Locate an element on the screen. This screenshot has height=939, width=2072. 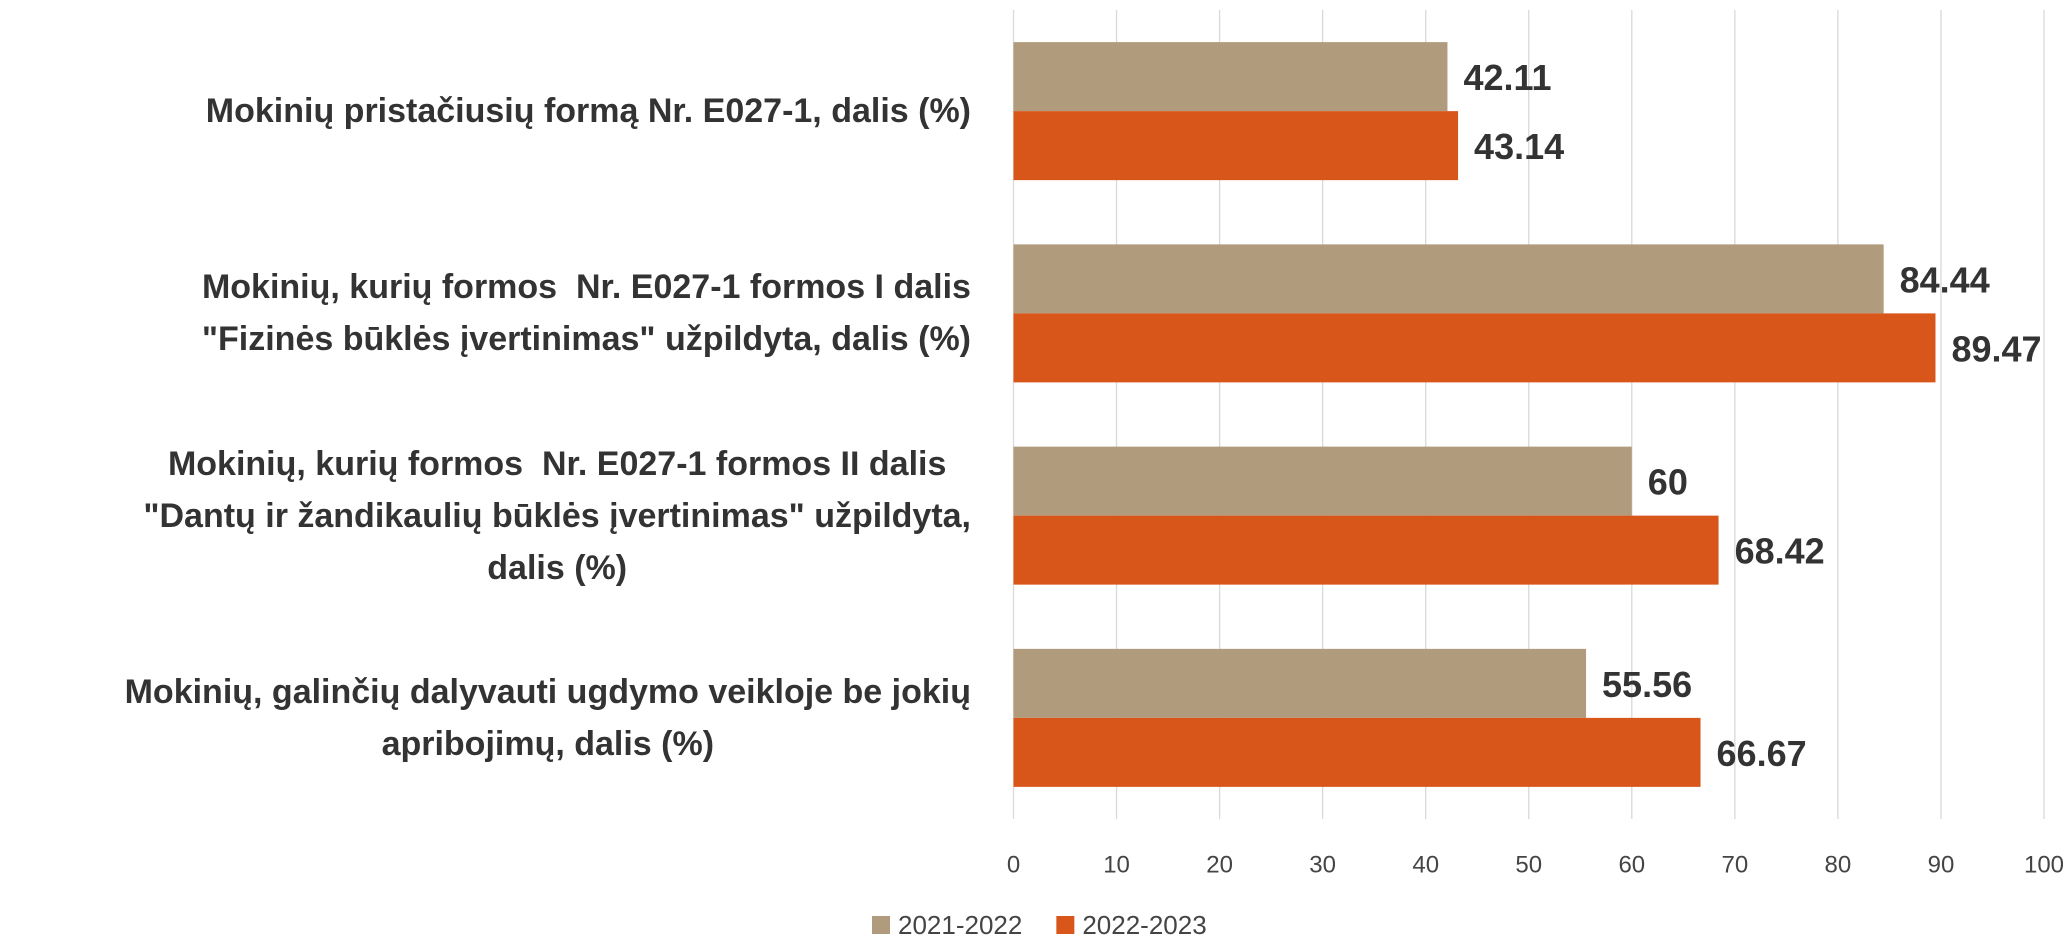
value-label: 55.56 is located at coordinates (1647, 684).